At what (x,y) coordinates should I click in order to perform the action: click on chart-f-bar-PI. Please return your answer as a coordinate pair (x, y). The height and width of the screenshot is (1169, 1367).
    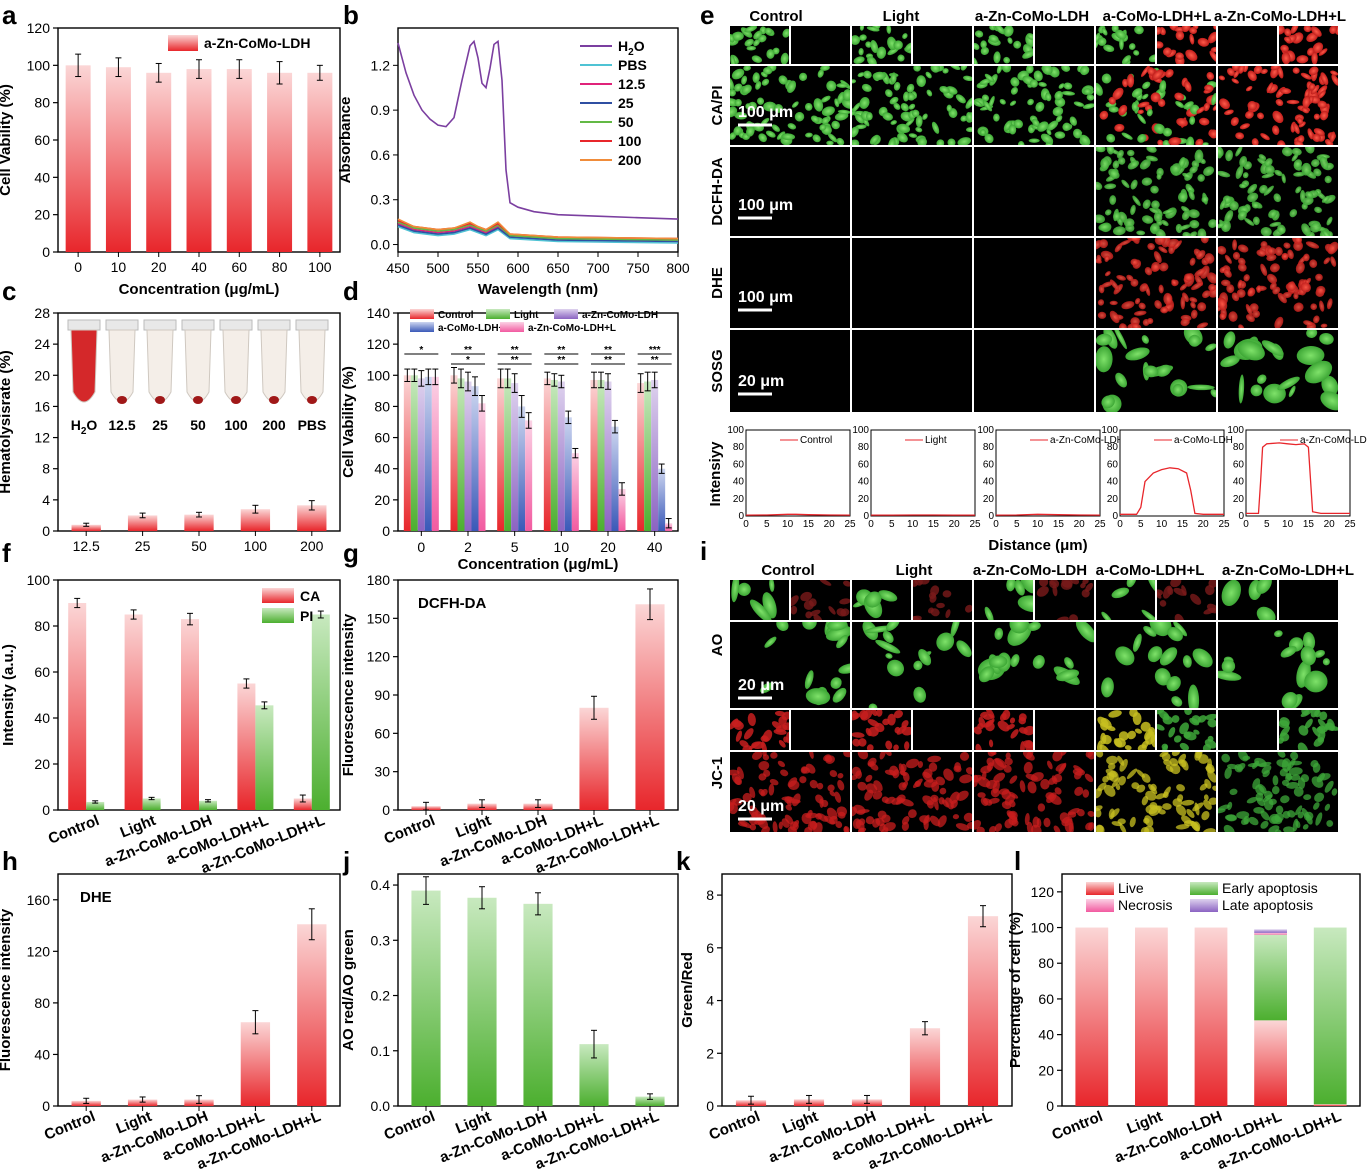
    Looking at the image, I should click on (320, 712).